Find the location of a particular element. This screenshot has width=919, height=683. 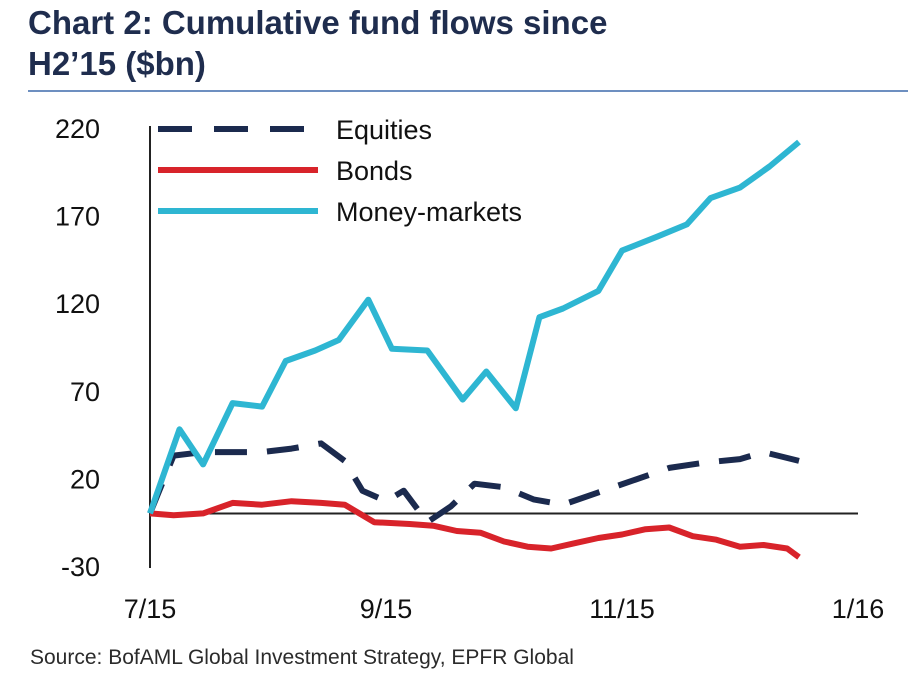

series-line-equities is located at coordinates (473, 483).